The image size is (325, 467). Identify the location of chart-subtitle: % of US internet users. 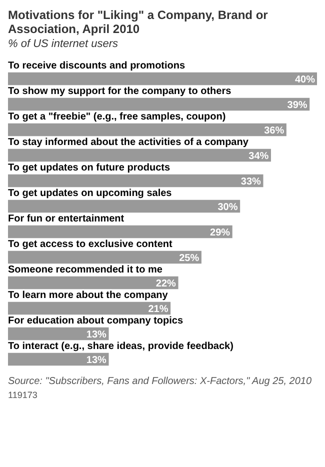
(64, 44).